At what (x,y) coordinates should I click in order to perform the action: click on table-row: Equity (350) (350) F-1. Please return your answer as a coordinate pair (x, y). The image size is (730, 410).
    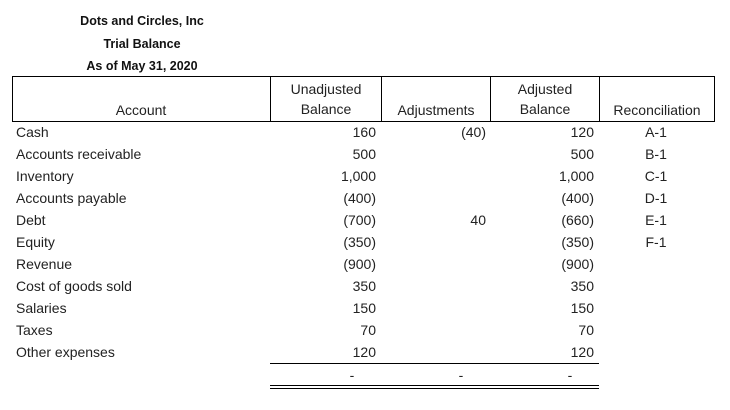
    Looking at the image, I should click on (365, 242).